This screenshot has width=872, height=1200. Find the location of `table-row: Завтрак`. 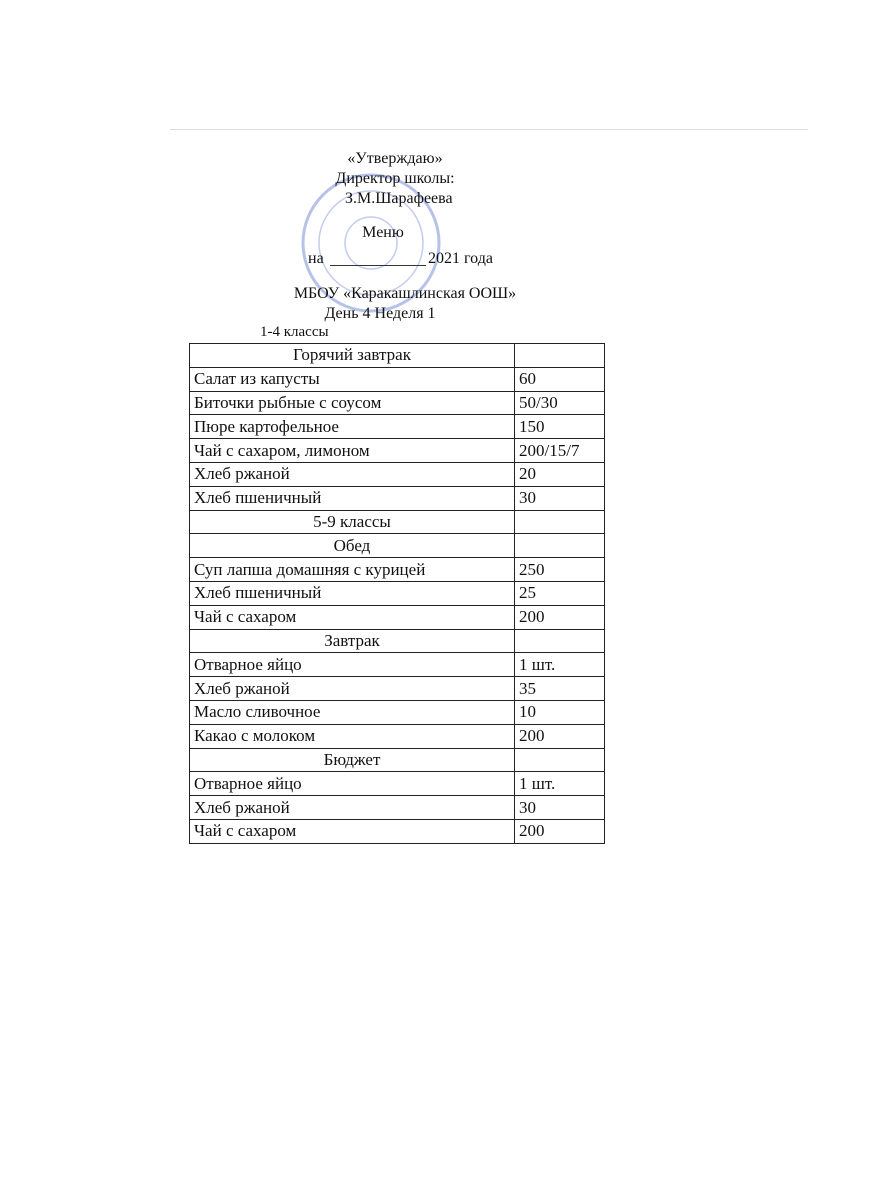

table-row: Завтрак is located at coordinates (397, 641).